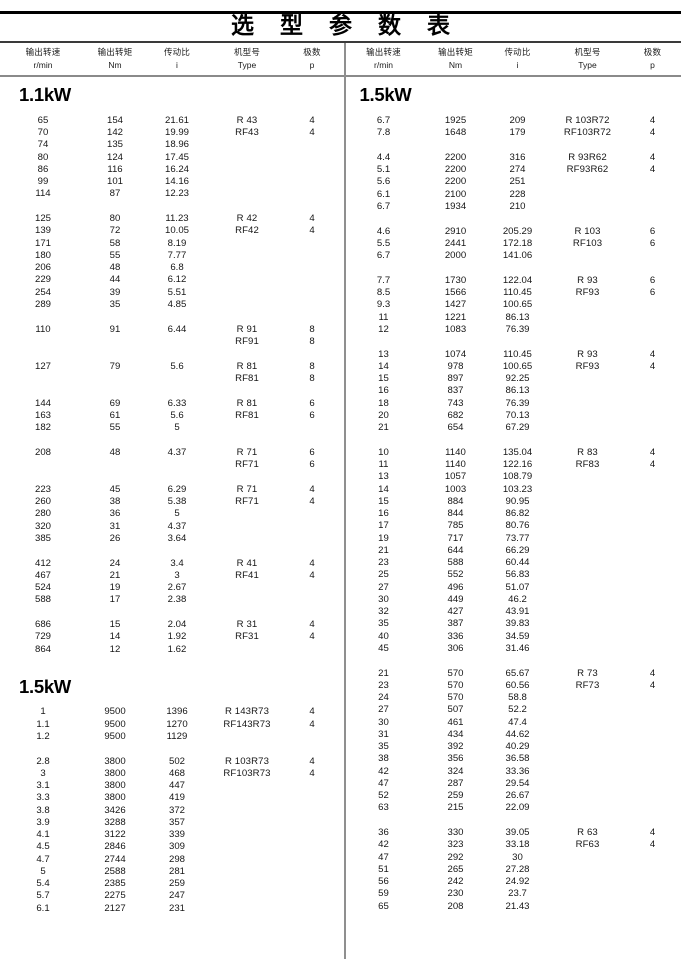 The image size is (681, 959). Describe the element at coordinates (43, 908) in the screenshot. I see `cell-output-speed: 6.1` at that location.